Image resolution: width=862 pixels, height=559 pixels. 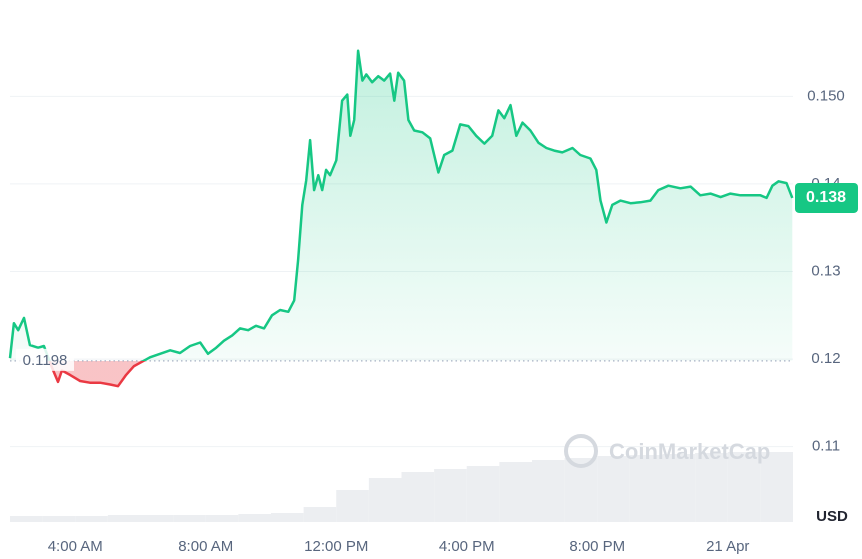 I want to click on currency-label: USD, so click(x=832, y=516).